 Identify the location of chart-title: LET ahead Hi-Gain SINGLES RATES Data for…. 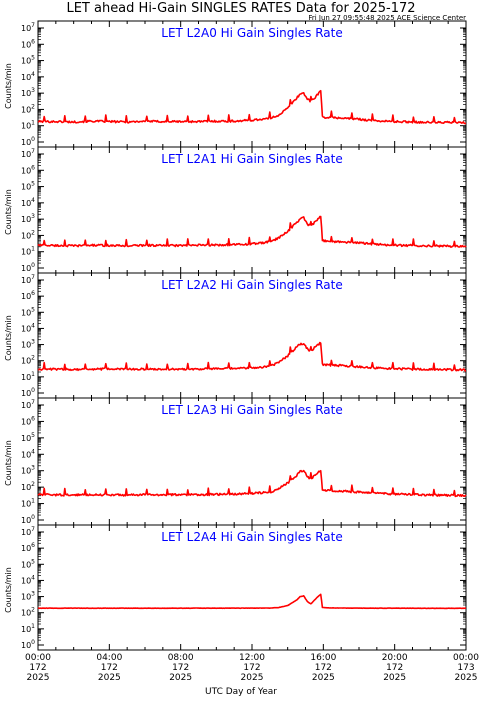
(240, 8).